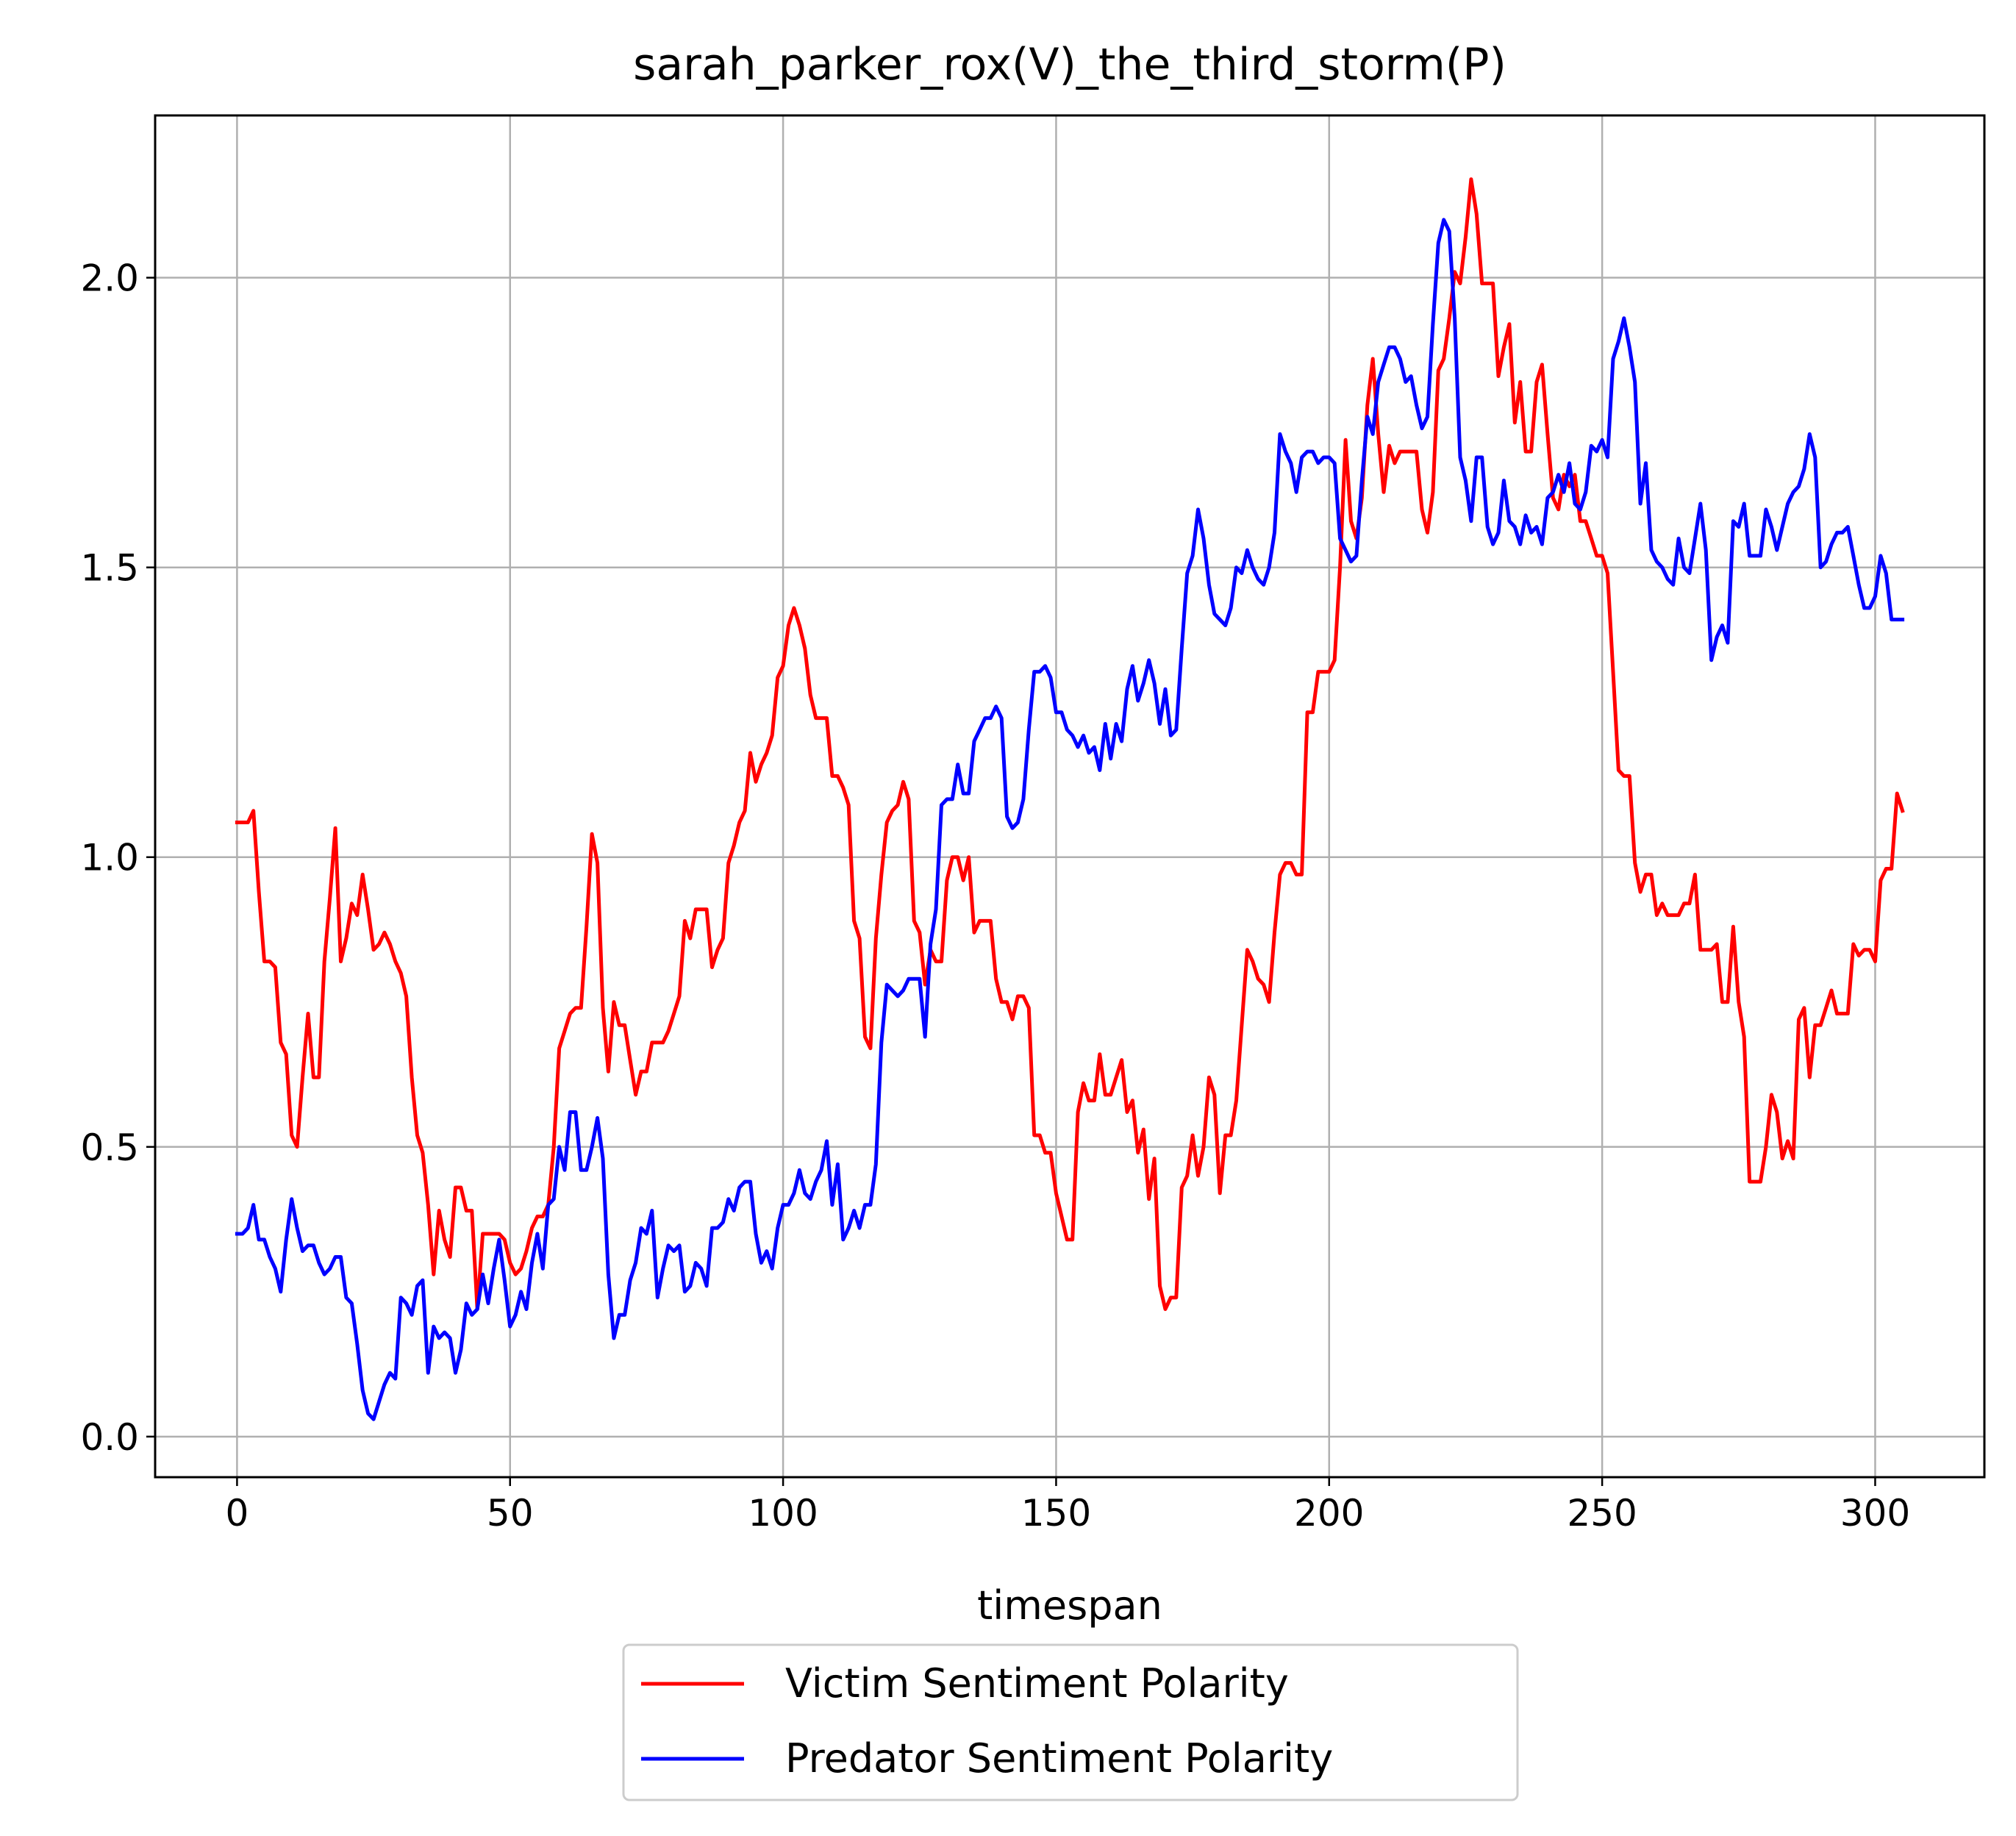 The image size is (2016, 1836). What do you see at coordinates (109, 568) in the screenshot?
I see `y-tick-label: 1.5` at bounding box center [109, 568].